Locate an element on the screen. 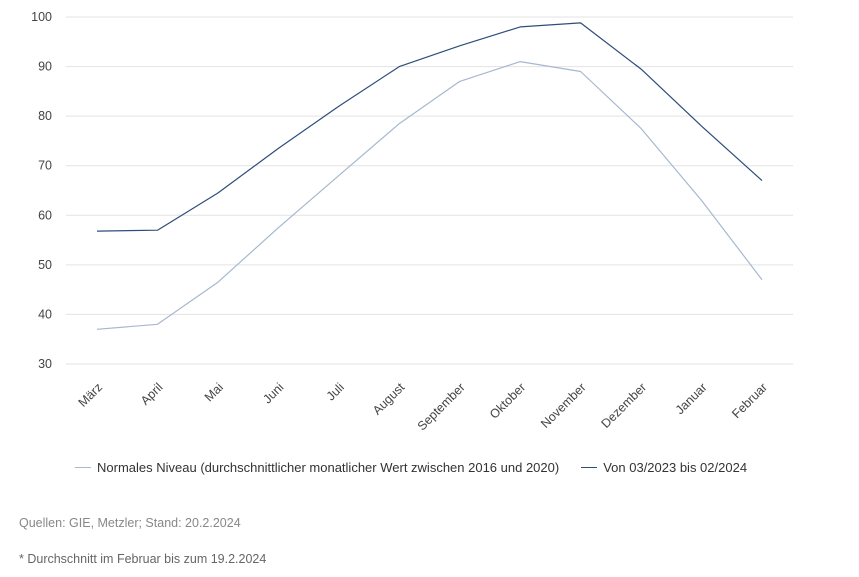 This screenshot has height=577, width=859. y-tick-label: 50 is located at coordinates (45, 265).